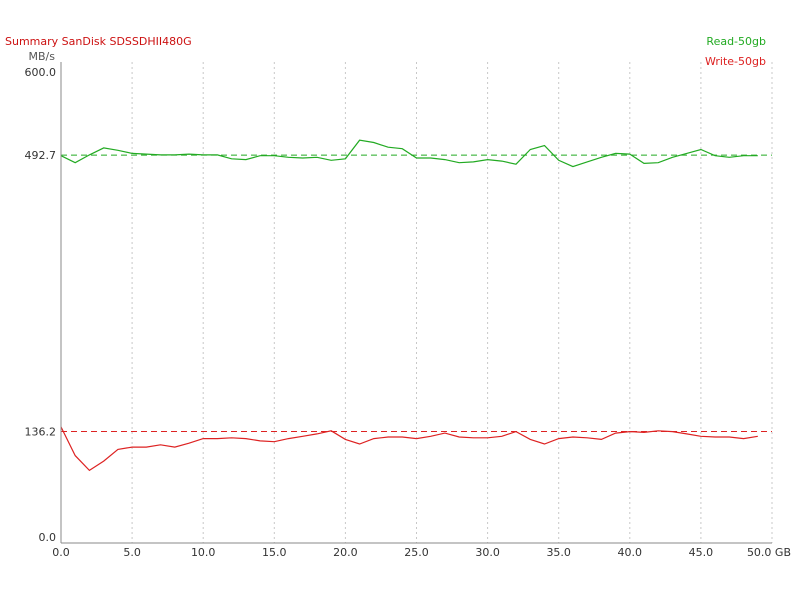  What do you see at coordinates (98, 41) in the screenshot?
I see `chart-title: Summary SanDisk SDSSDHII480G` at bounding box center [98, 41].